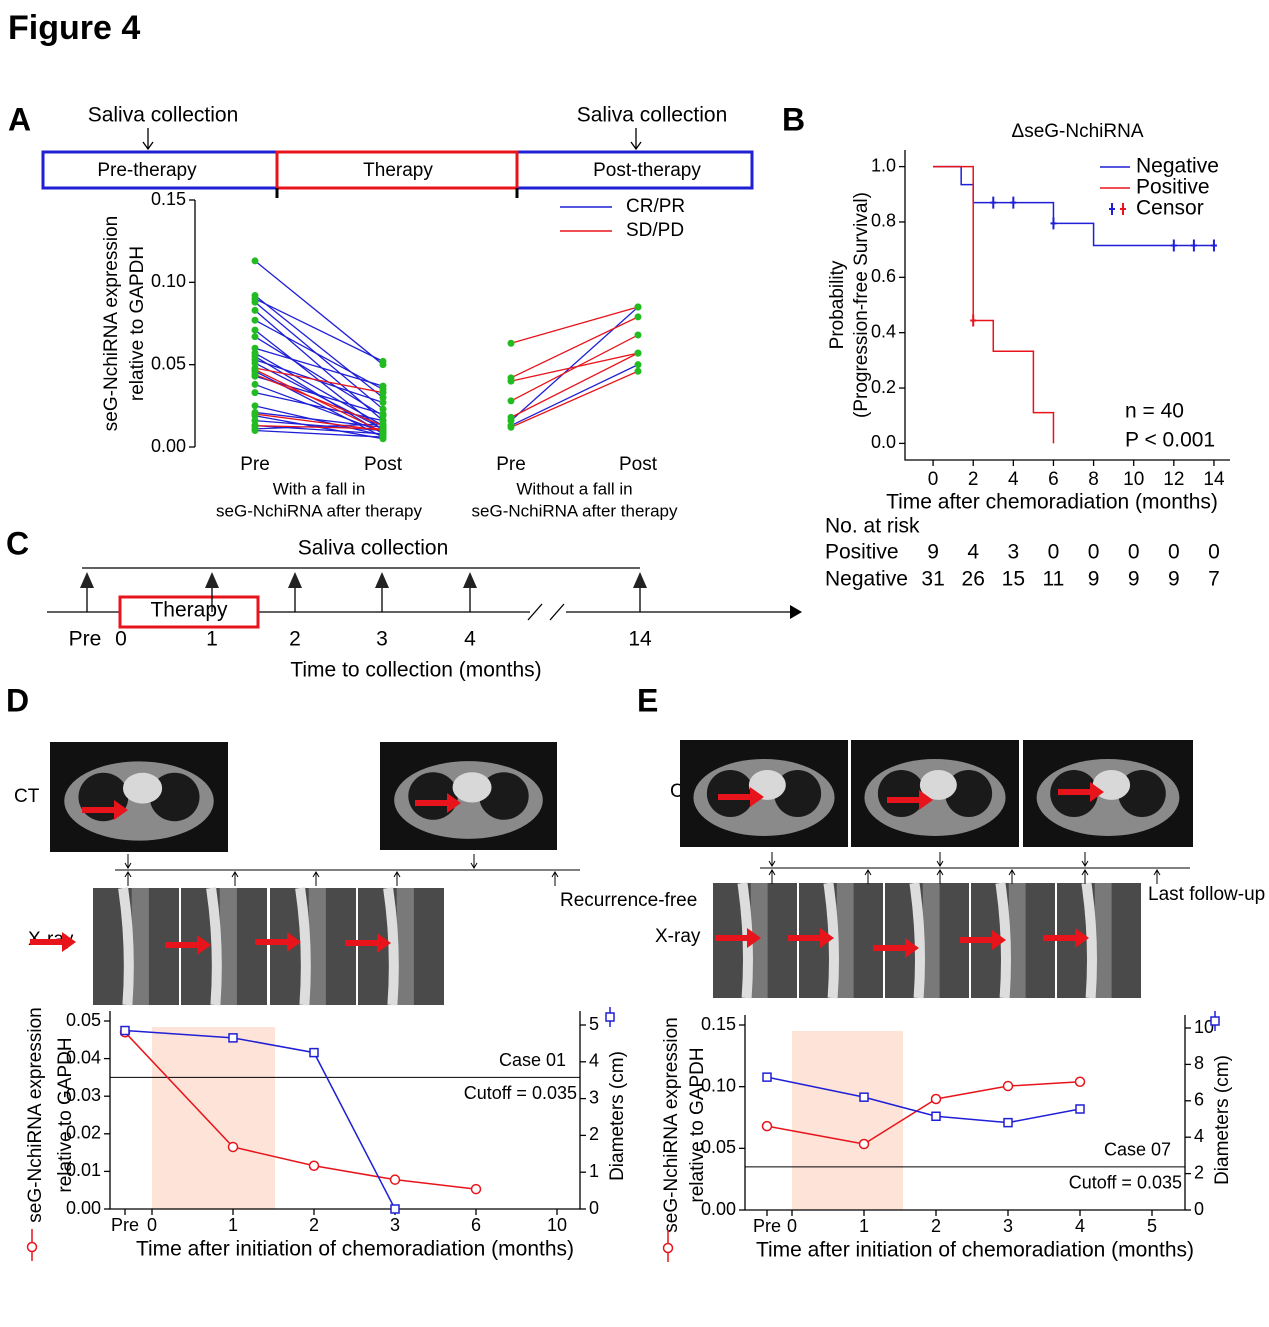  I want to click on y2-axis-label: Diameters (cm), so click(617, 1116).